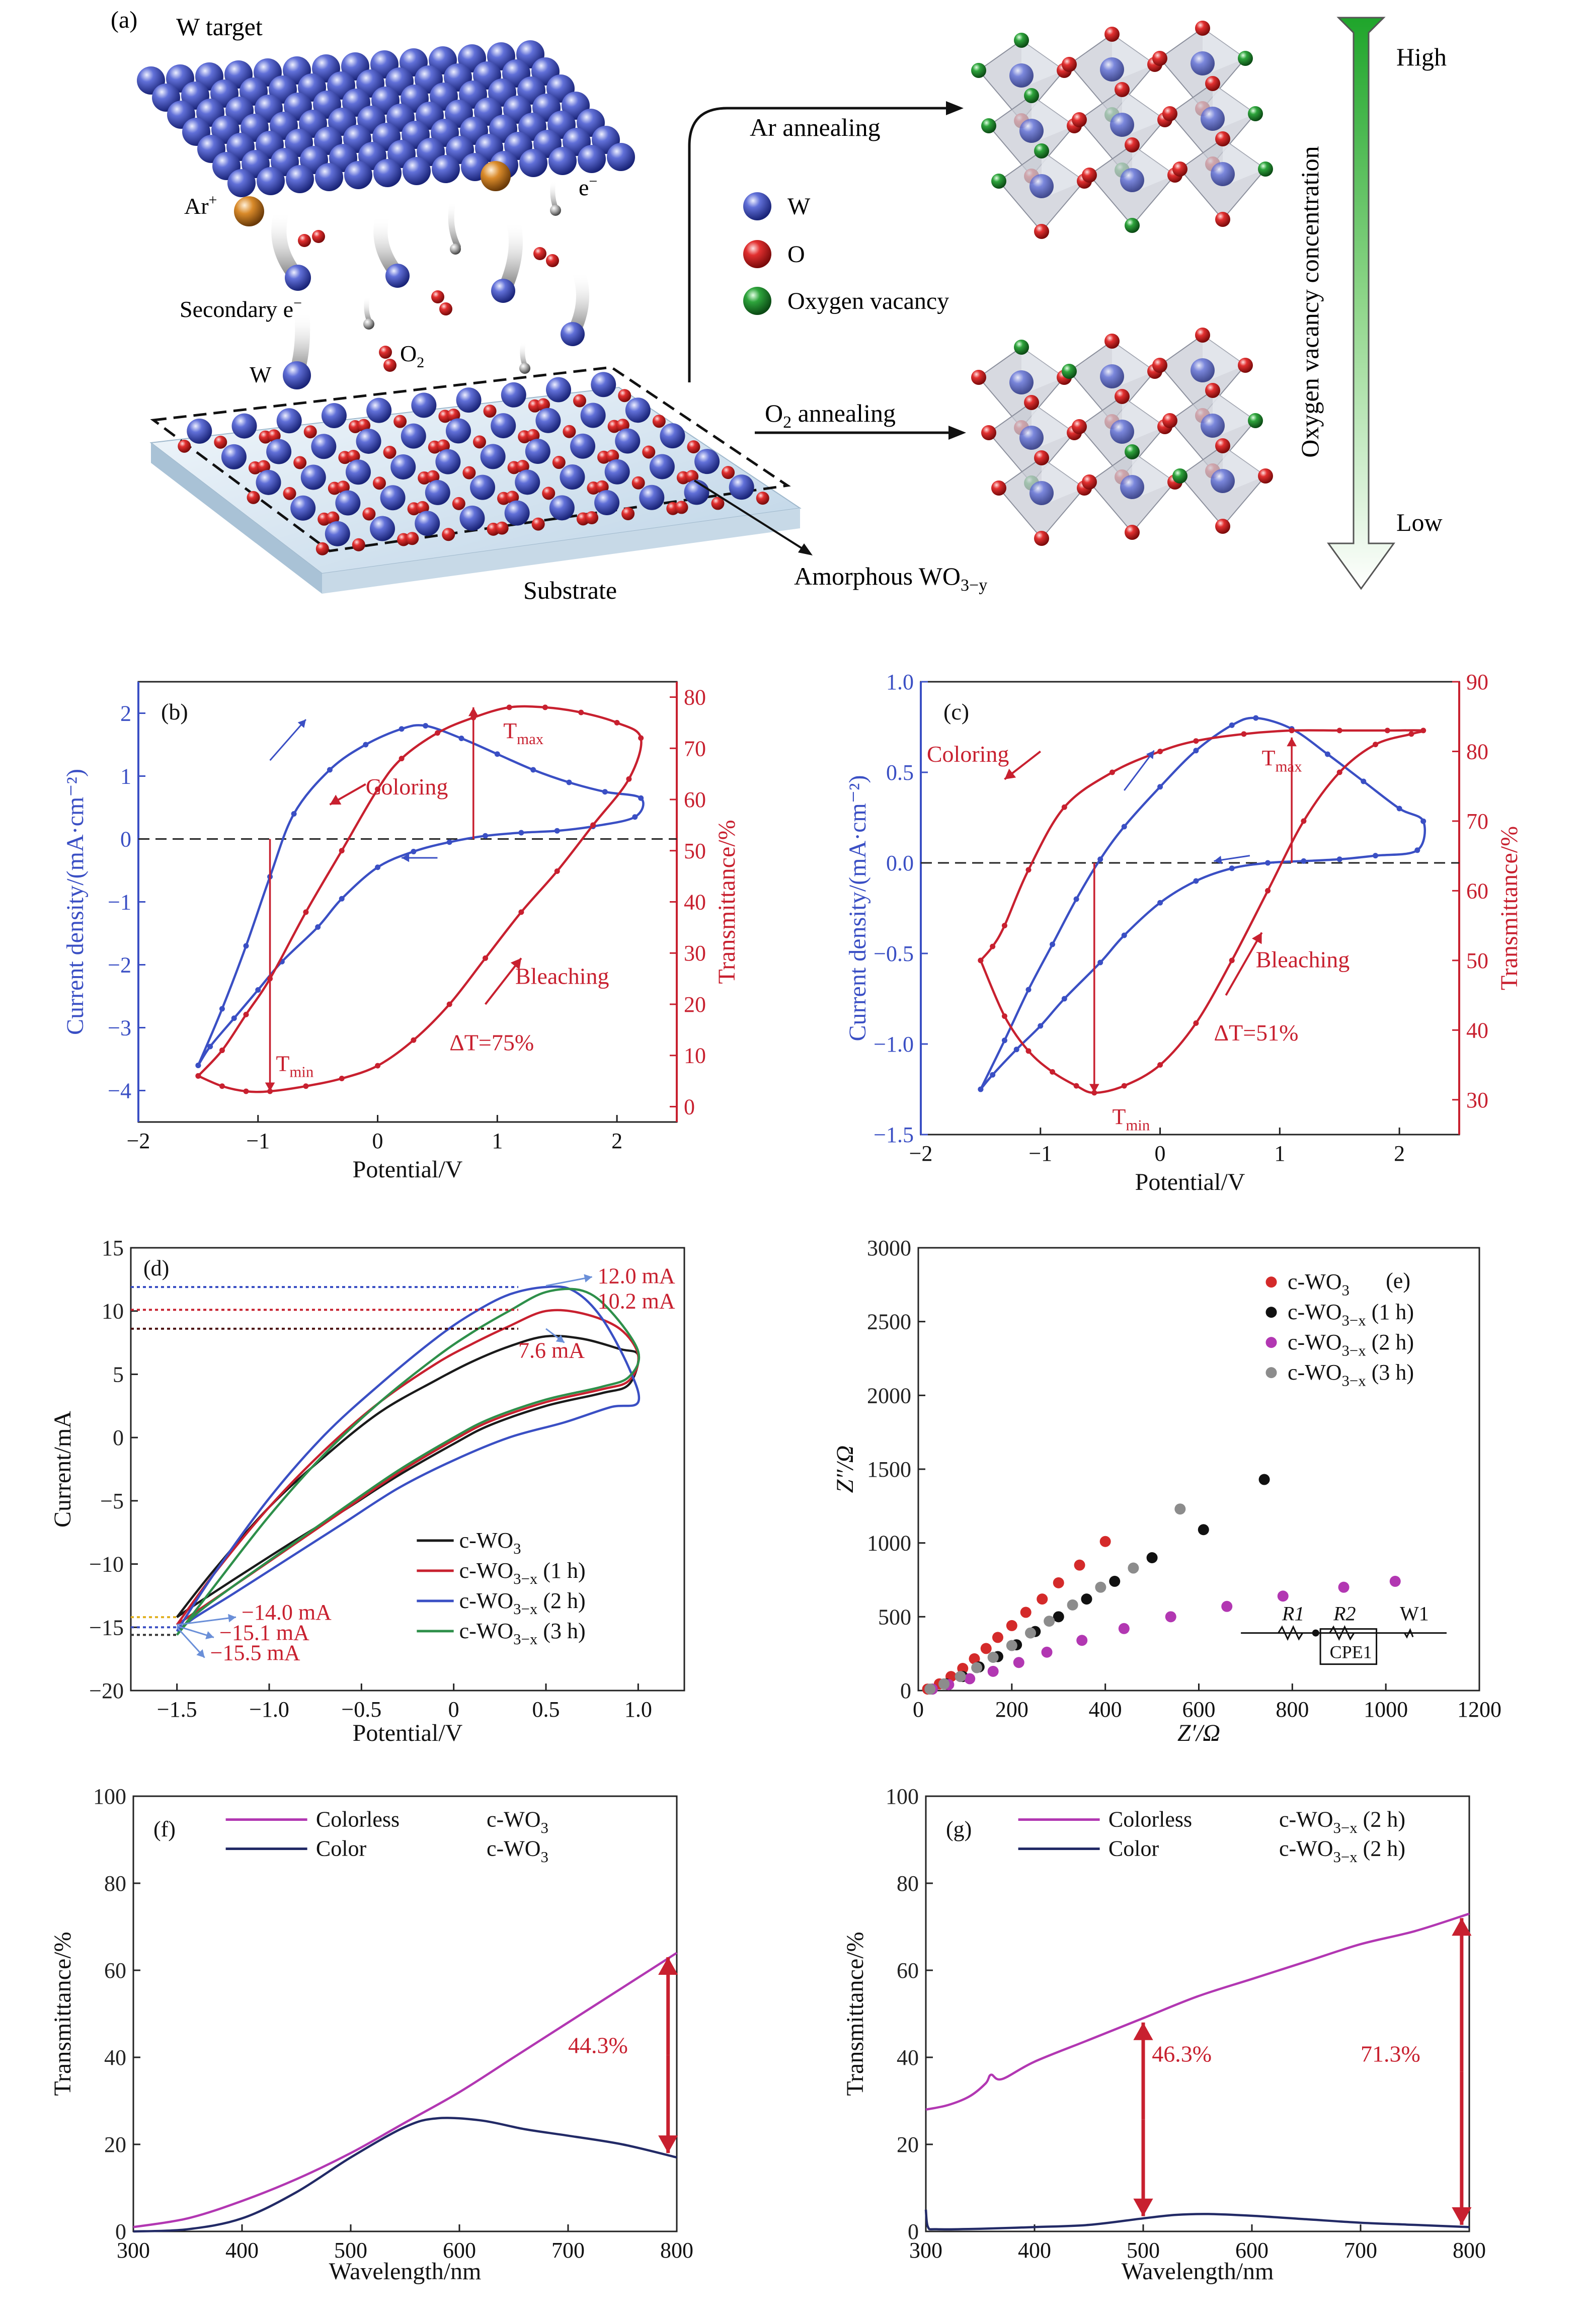  I want to click on y-left-tick-label: 2, so click(125, 713).